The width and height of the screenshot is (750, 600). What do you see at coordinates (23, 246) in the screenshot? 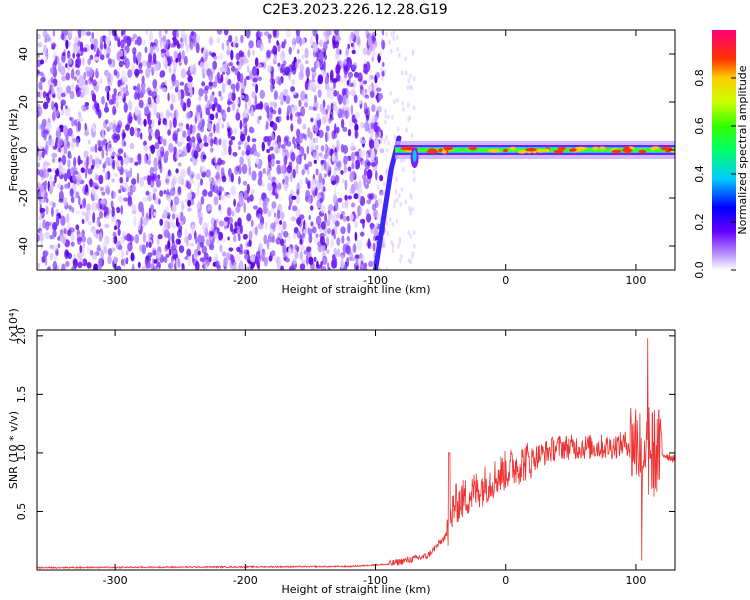
I see `spectrogram-y-tick-label: -40` at bounding box center [23, 246].